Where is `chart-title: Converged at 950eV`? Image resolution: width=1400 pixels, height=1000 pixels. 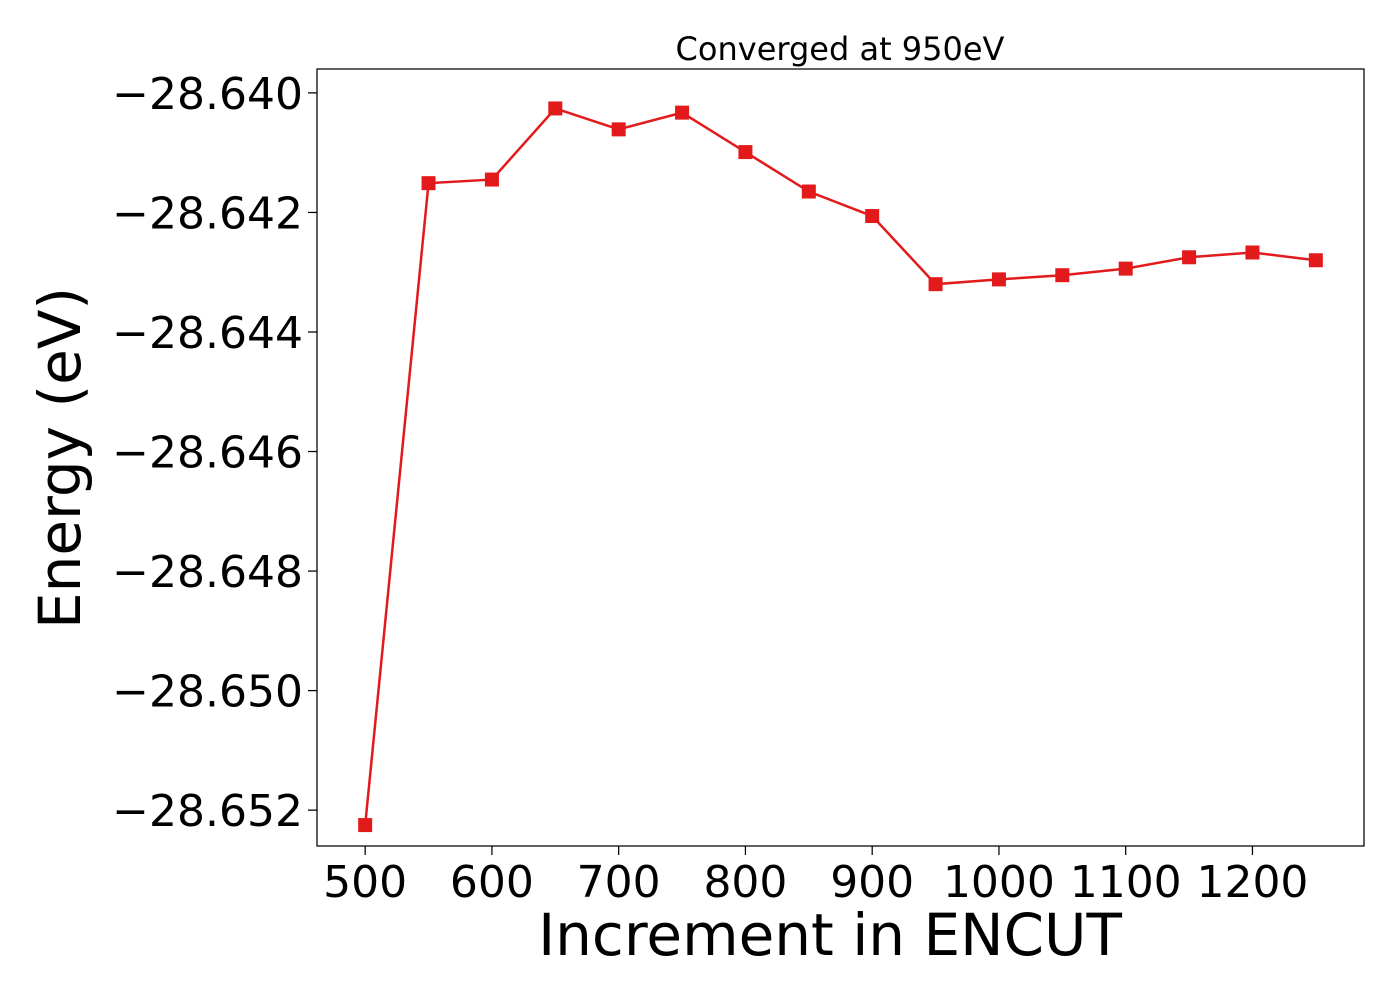
chart-title: Converged at 950eV is located at coordinates (840, 49).